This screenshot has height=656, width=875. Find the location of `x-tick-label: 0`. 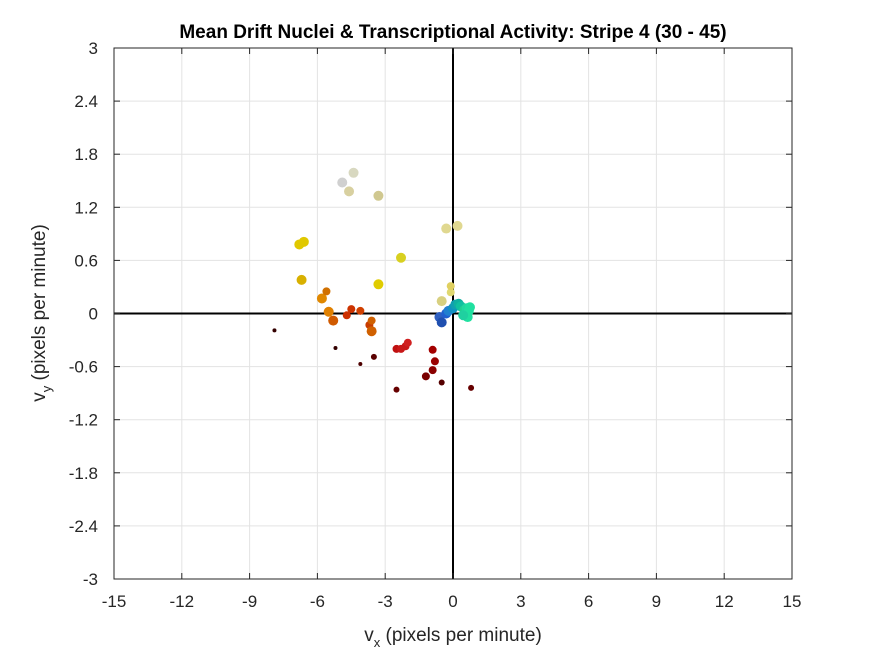

x-tick-label: 0 is located at coordinates (452, 601).